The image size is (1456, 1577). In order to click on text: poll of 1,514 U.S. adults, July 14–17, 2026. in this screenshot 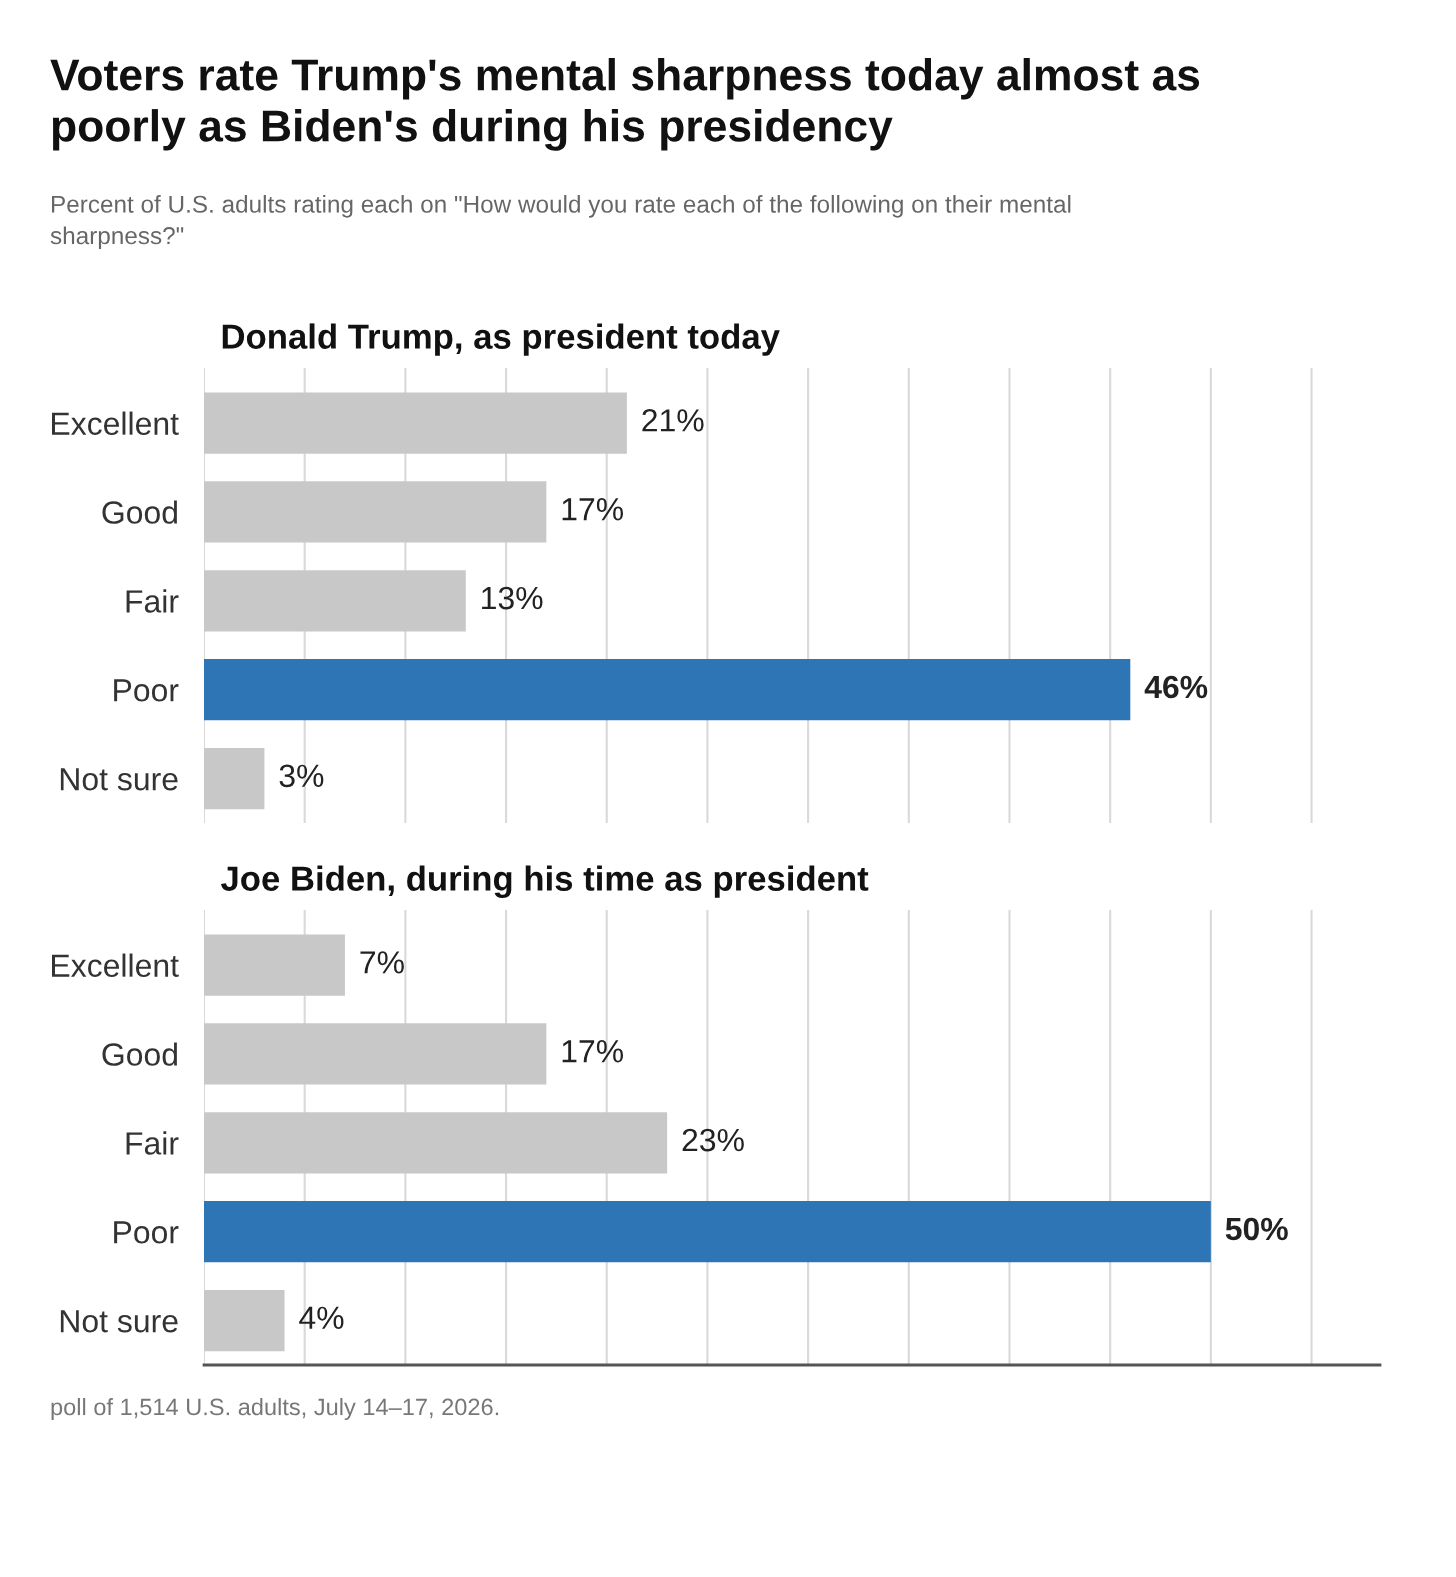, I will do `click(275, 1409)`.